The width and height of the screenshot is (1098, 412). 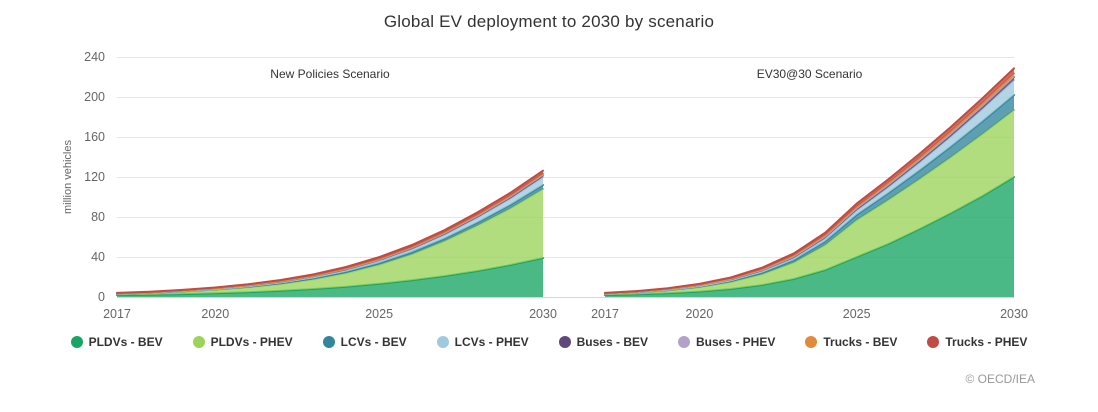 What do you see at coordinates (94, 177) in the screenshot?
I see `y-tick-label: 120` at bounding box center [94, 177].